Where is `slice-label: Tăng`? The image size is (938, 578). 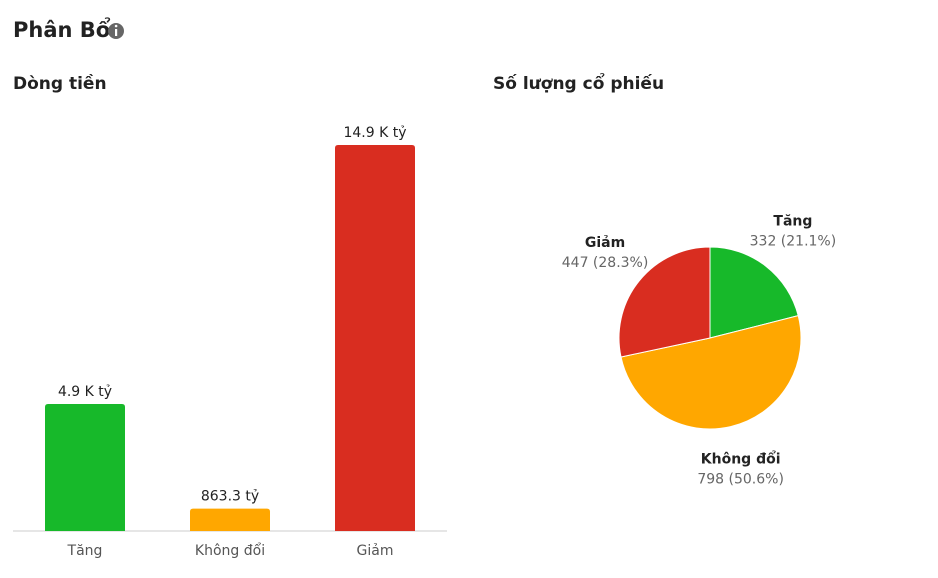
slice-label: Tăng is located at coordinates (792, 221).